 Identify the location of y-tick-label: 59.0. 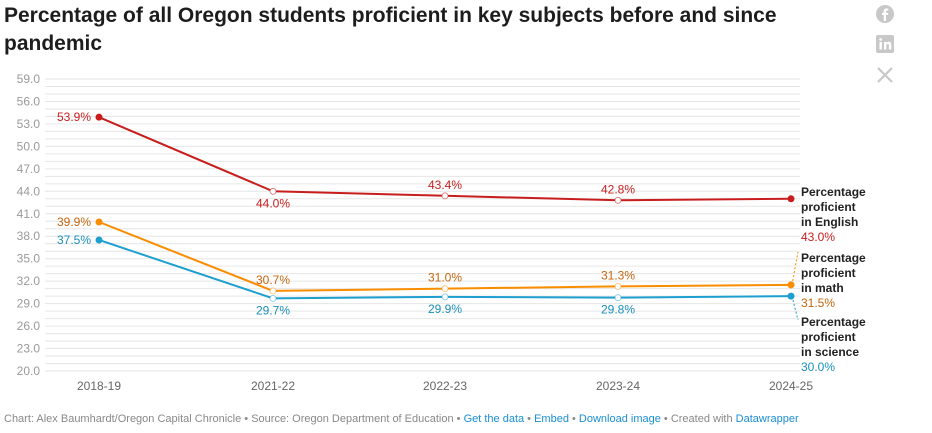
(29, 79).